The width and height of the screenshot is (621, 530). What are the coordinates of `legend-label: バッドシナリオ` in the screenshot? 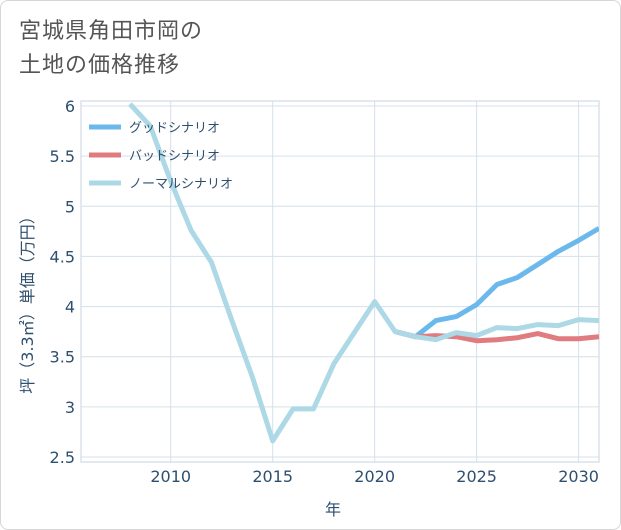 It's located at (174, 156).